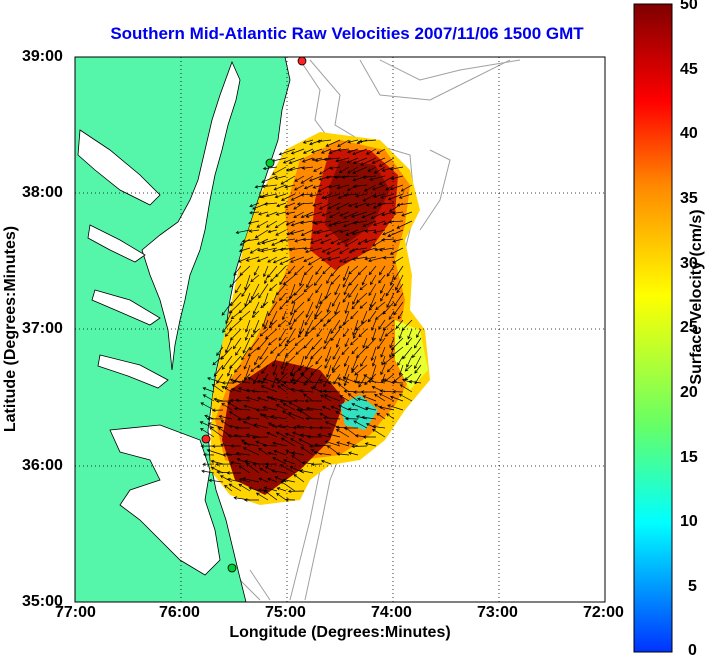 The image size is (724, 660). I want to click on y-tick-label: 35:00, so click(42, 601).